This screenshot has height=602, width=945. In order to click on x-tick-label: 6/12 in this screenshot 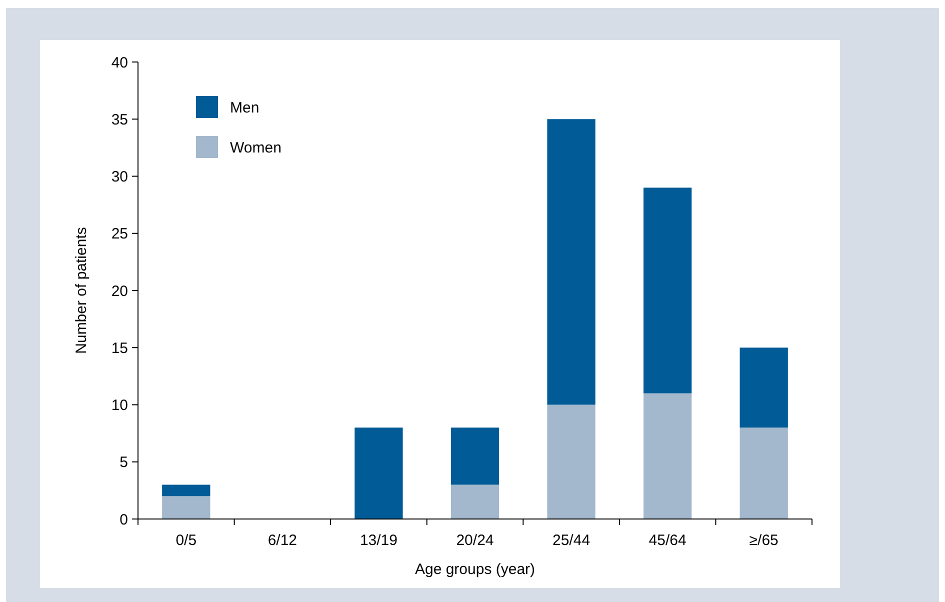, I will do `click(283, 540)`.